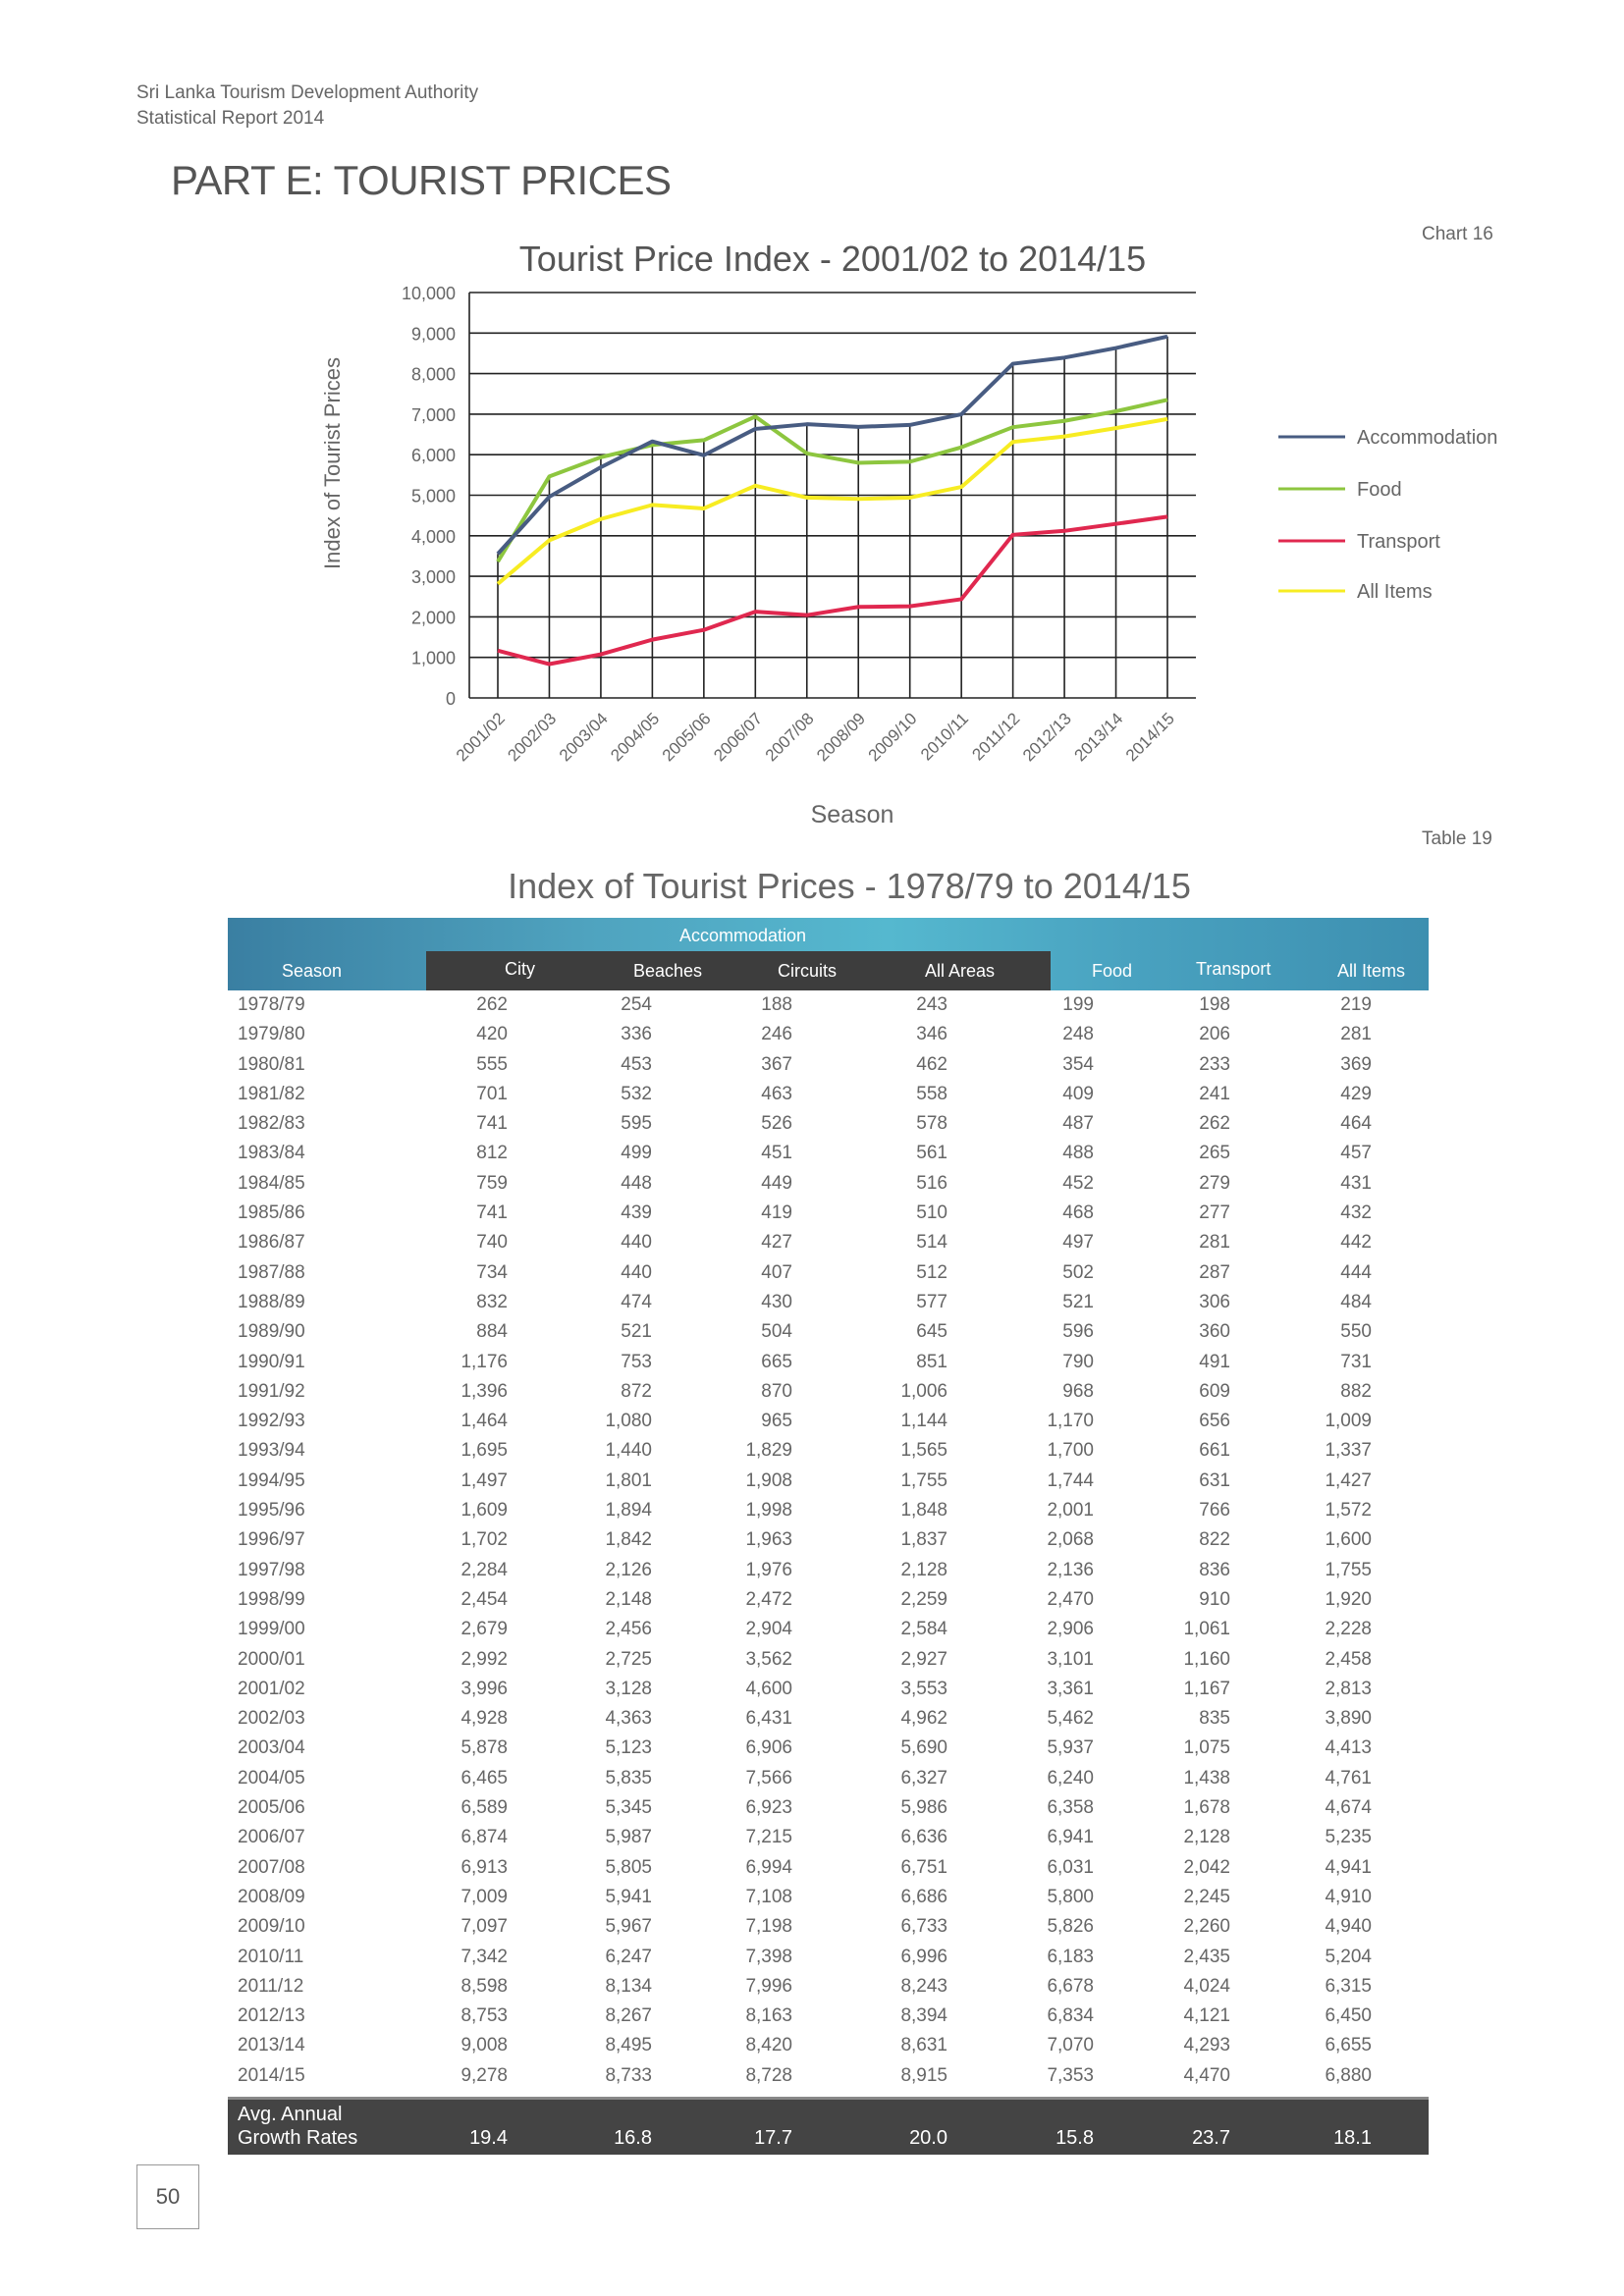 This screenshot has width=1624, height=2296. Describe the element at coordinates (768, 1778) in the screenshot. I see `value-cell: 7,566` at that location.